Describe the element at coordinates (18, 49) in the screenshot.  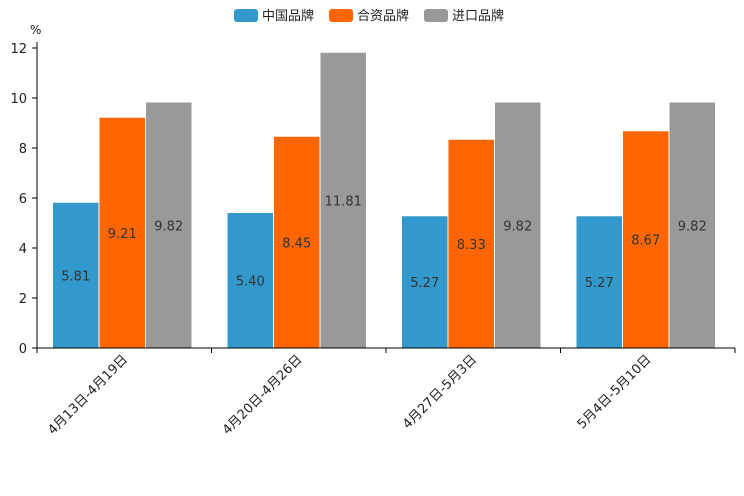
I see `y-tick-label: 12` at that location.